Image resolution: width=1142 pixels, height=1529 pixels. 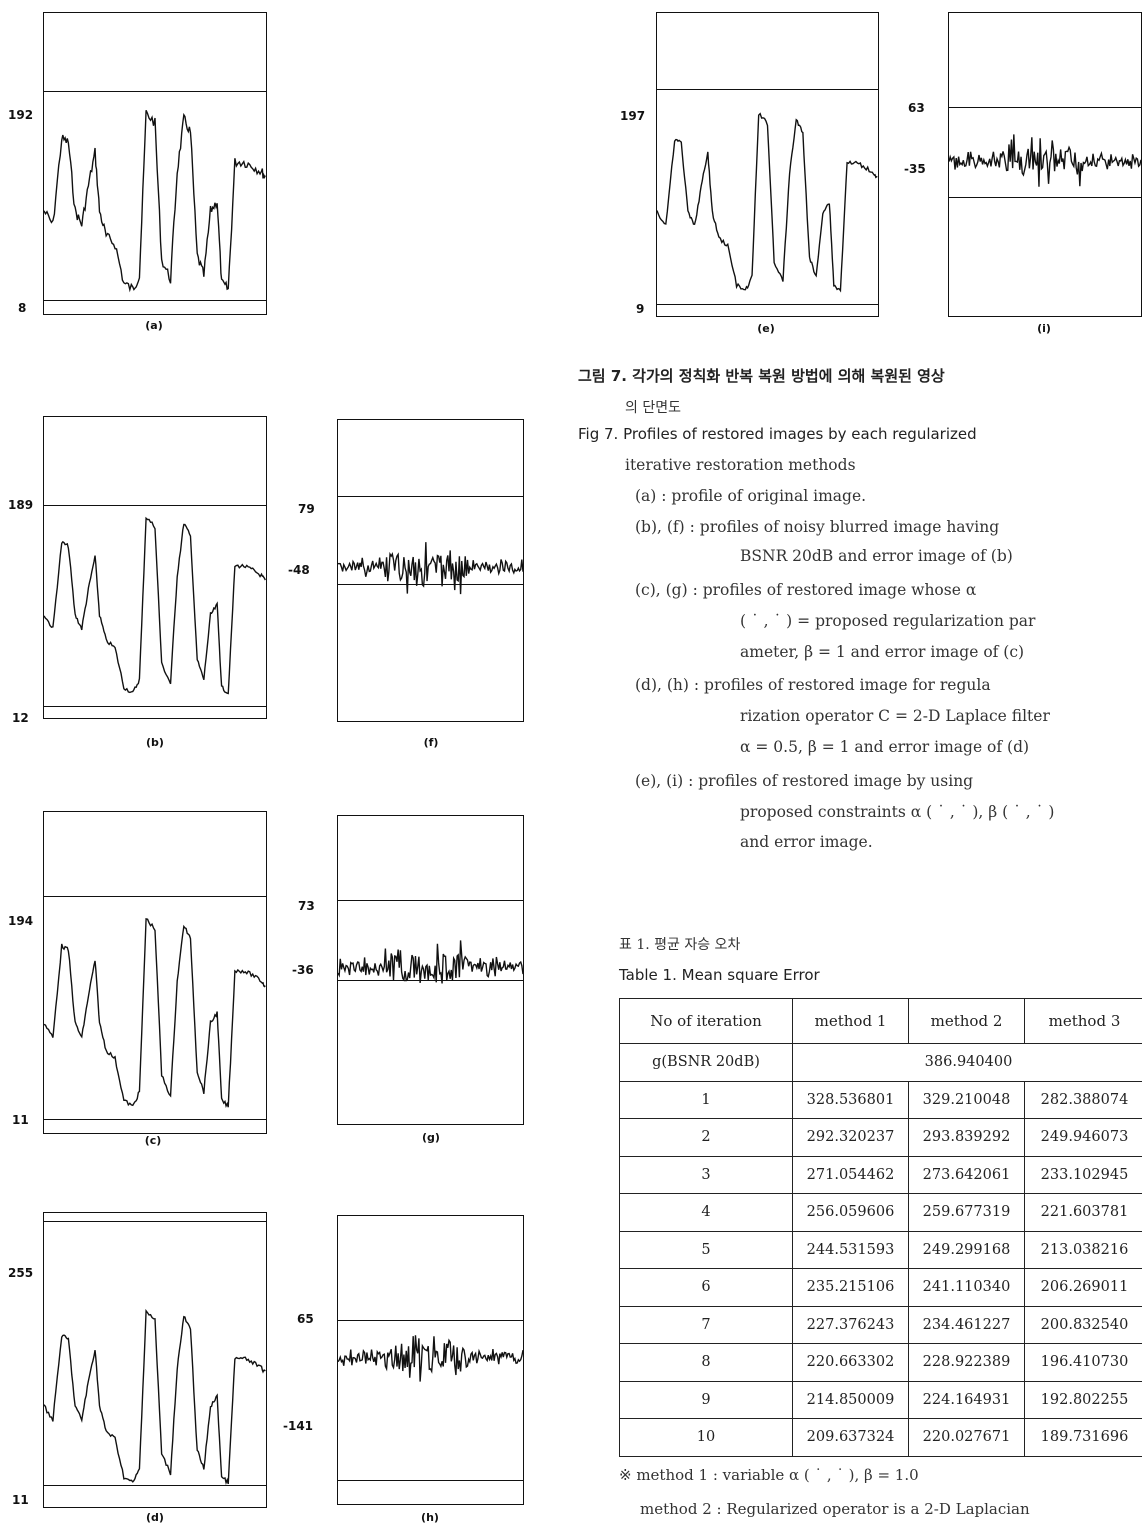 I want to click on table-row: 10 209.637324 220.027671 189.731696, so click(x=880, y=1437).